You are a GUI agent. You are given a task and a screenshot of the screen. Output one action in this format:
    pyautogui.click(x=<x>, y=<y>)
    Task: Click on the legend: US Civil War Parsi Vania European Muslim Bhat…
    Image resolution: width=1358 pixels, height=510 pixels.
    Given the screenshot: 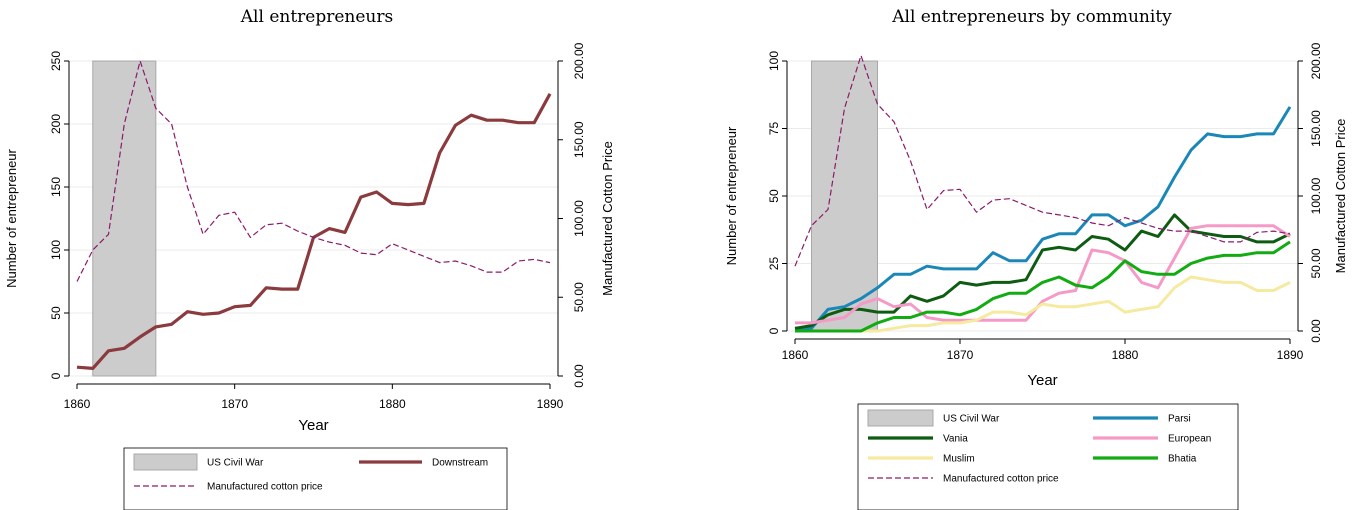 What is the action you would take?
    pyautogui.click(x=1048, y=456)
    